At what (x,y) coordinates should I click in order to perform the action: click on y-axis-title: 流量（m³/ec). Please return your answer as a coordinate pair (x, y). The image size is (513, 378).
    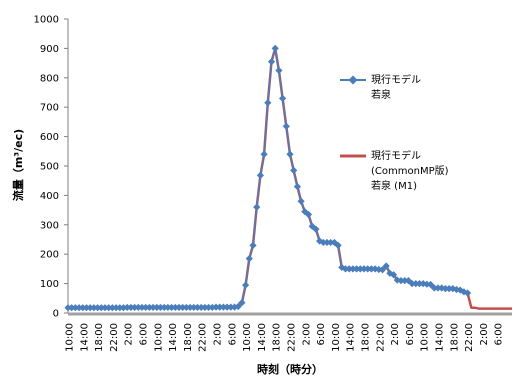
    Looking at the image, I should click on (18, 165).